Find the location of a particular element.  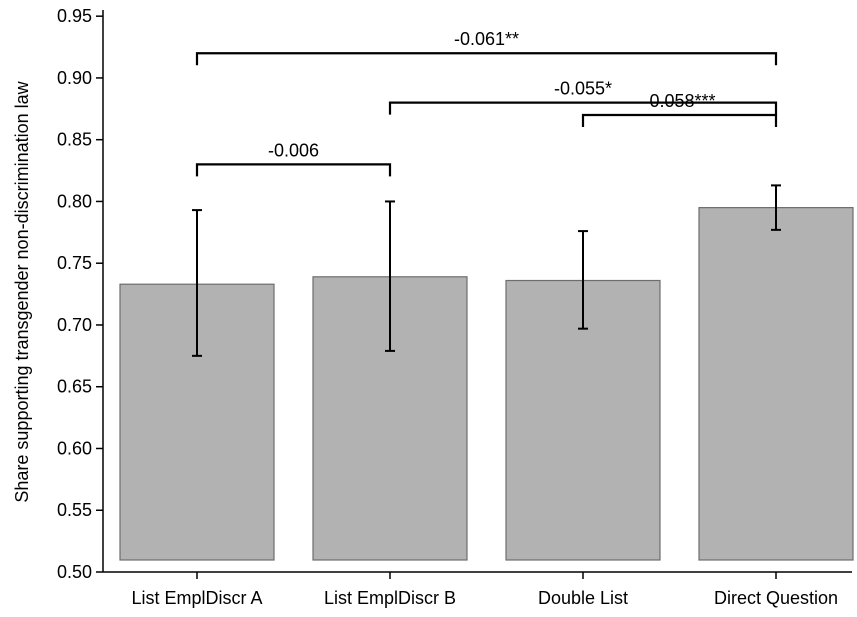

y-tick-label: 0.65 is located at coordinates (74, 387).